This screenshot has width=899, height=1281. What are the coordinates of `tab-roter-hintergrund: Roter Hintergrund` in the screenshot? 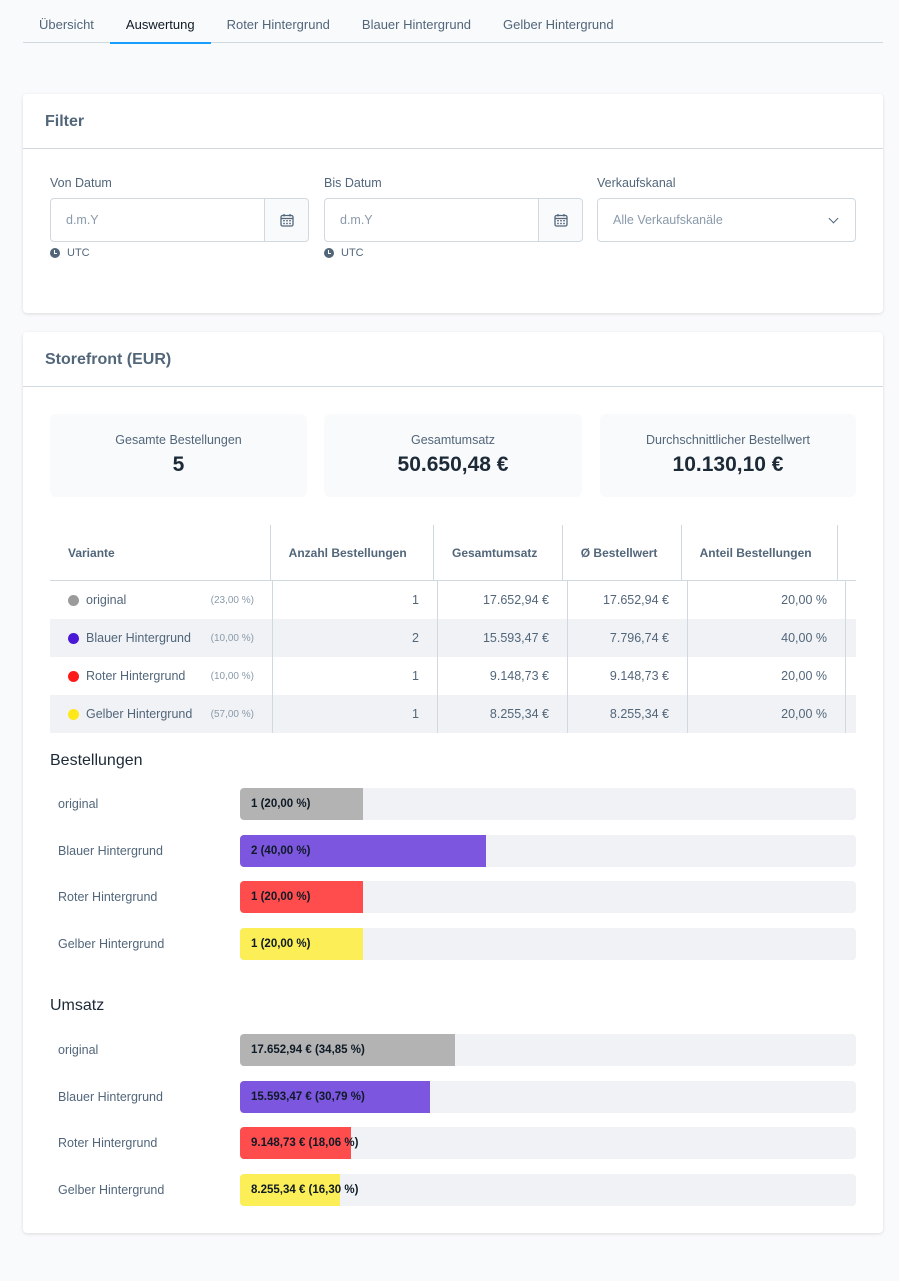 It's located at (278, 24).